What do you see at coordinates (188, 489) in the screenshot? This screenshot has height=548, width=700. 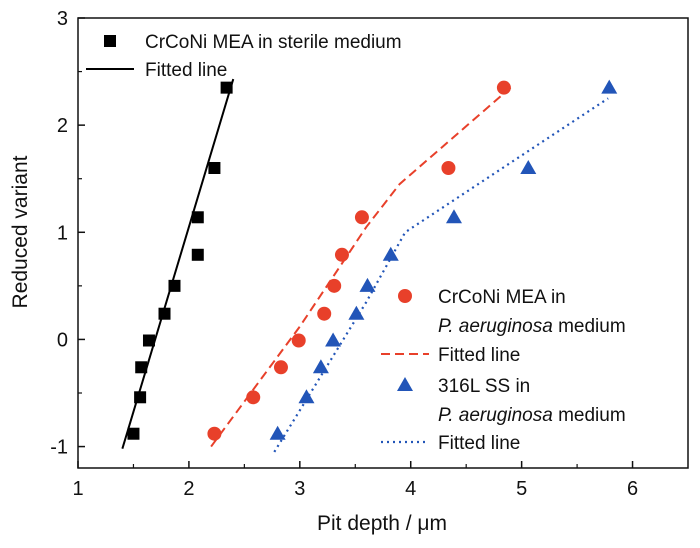 I see `x-tick-label: 2` at bounding box center [188, 489].